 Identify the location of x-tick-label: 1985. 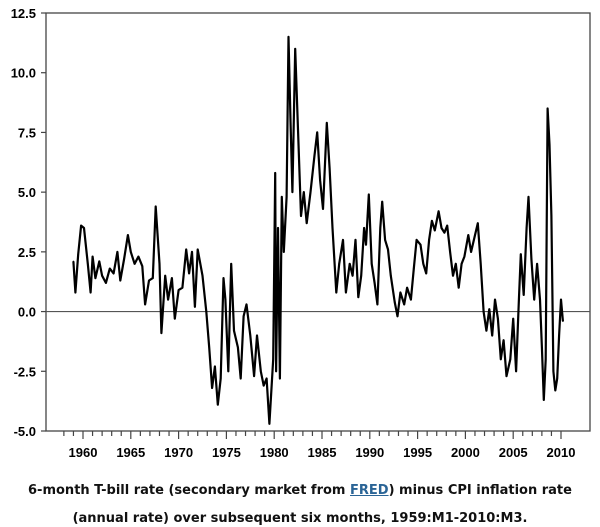
(322, 452).